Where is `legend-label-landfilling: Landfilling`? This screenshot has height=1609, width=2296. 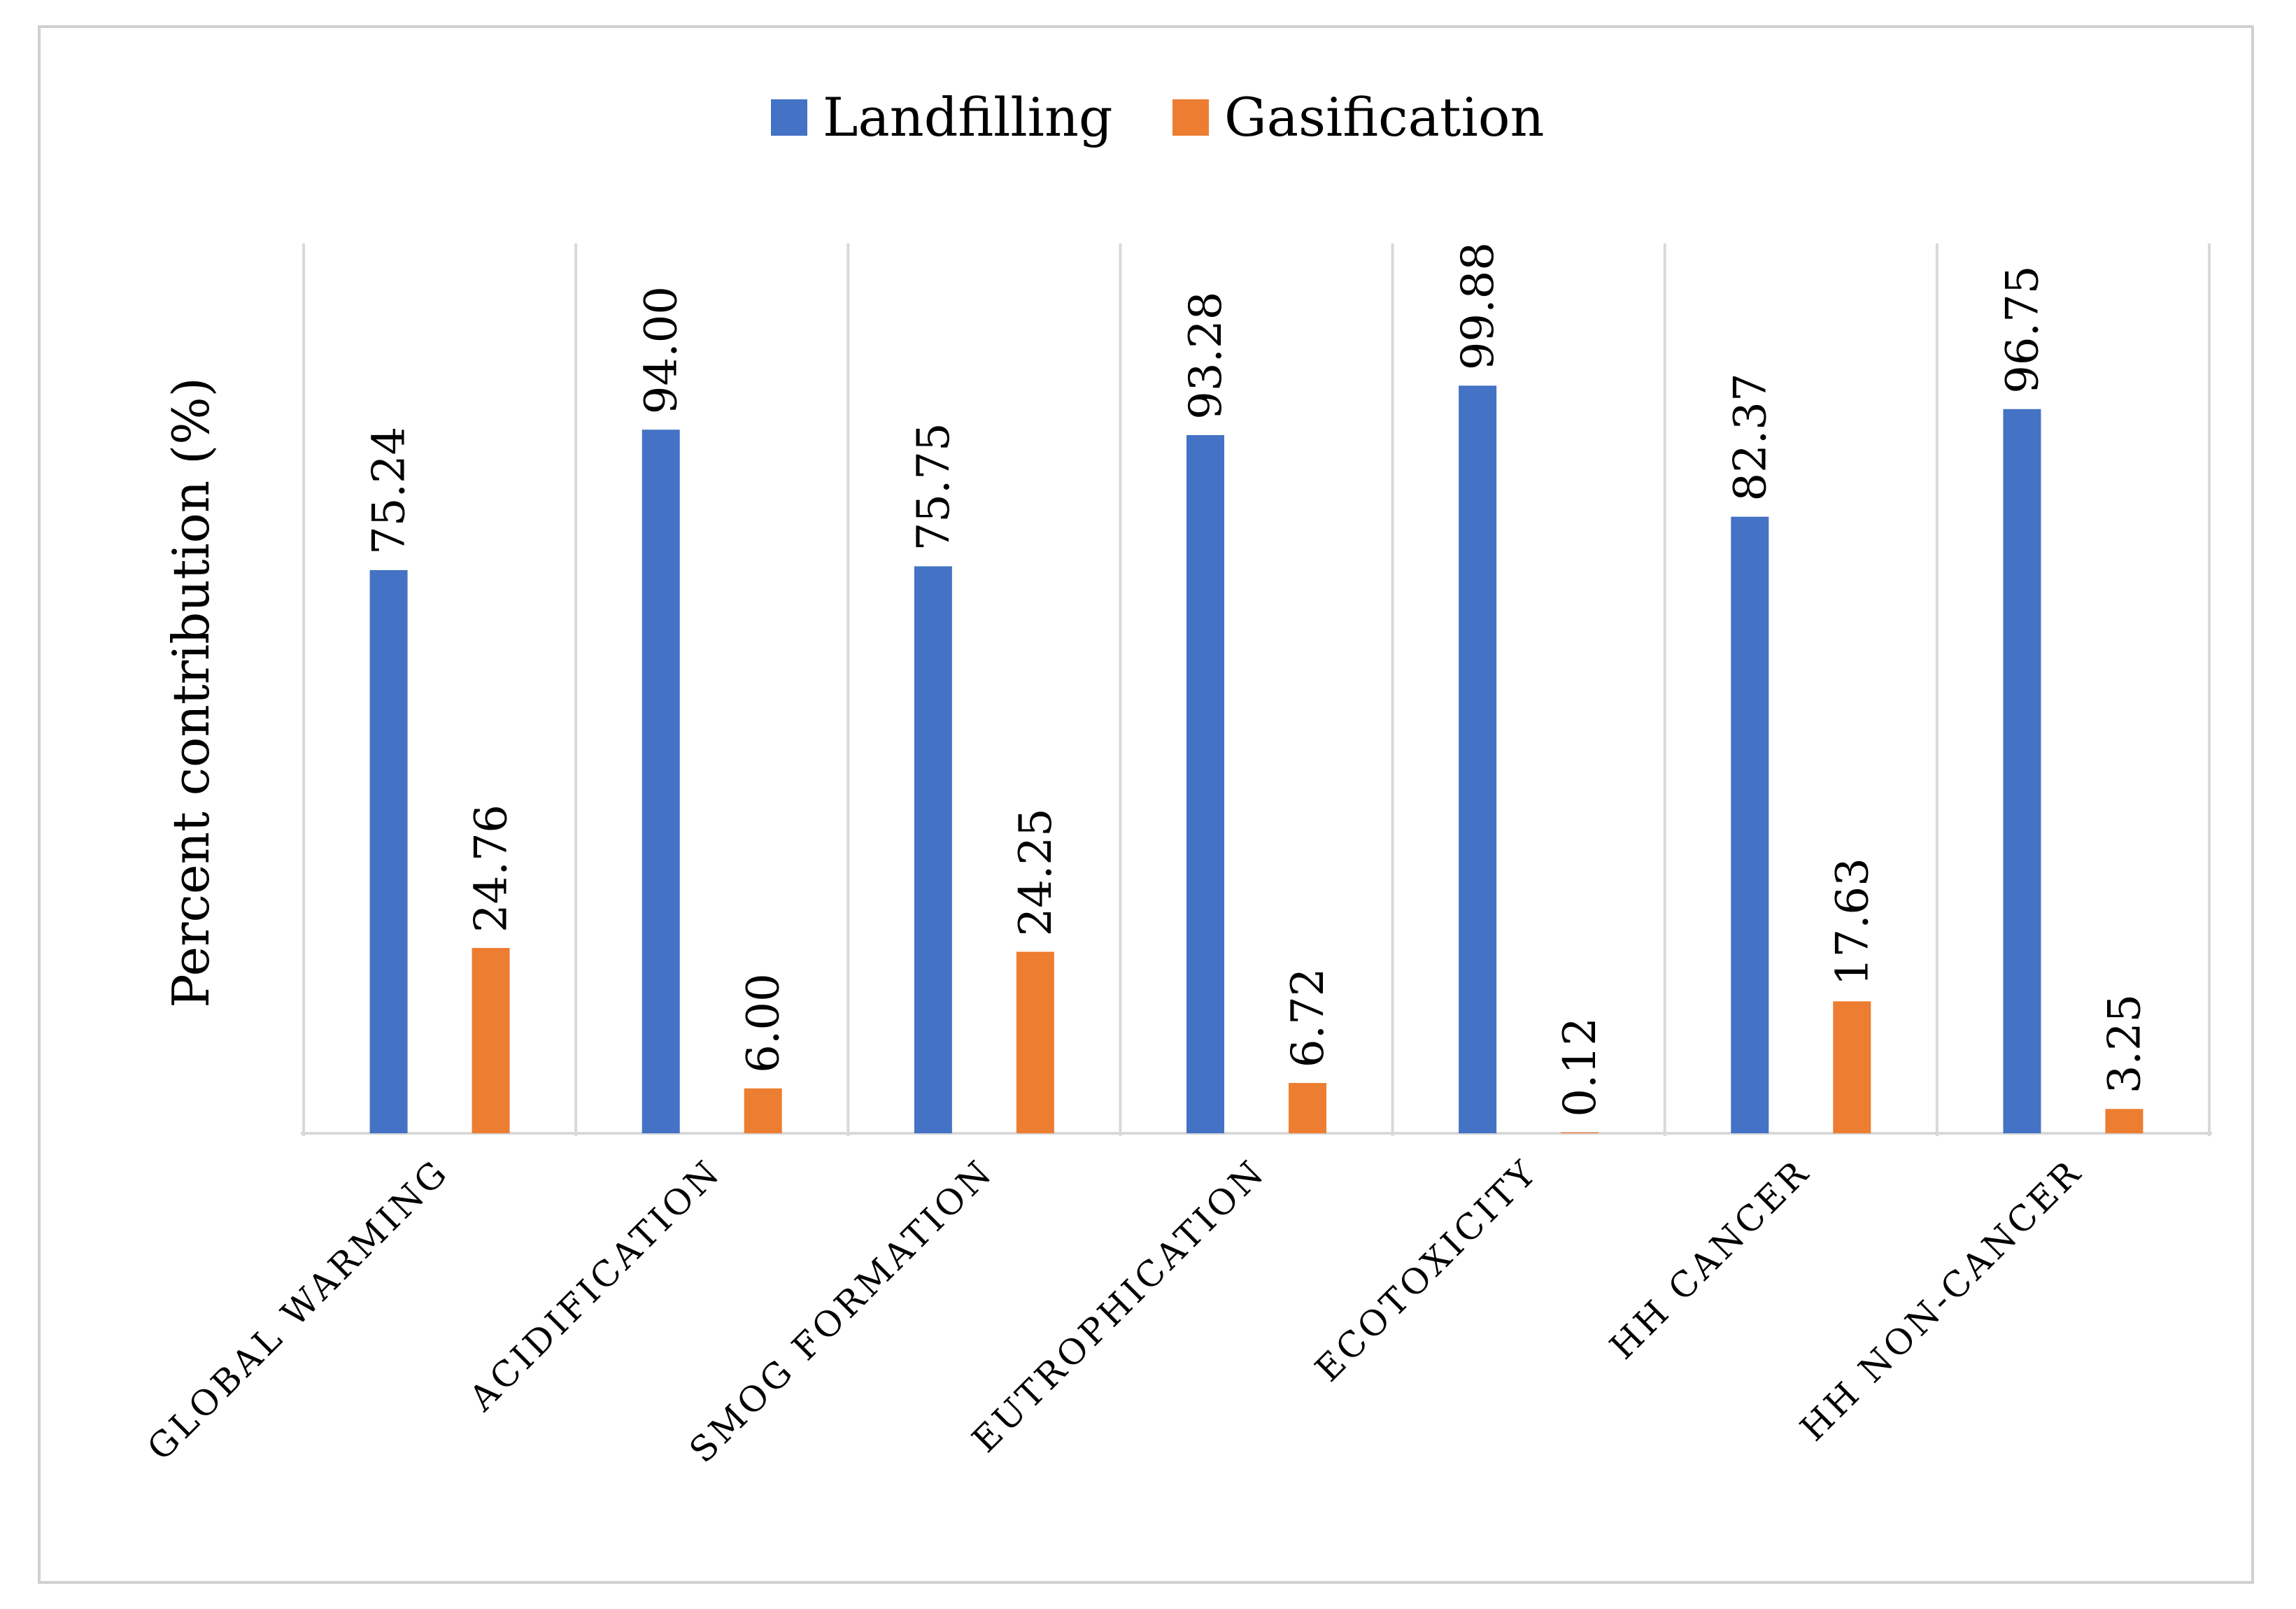 legend-label-landfilling: Landfilling is located at coordinates (968, 117).